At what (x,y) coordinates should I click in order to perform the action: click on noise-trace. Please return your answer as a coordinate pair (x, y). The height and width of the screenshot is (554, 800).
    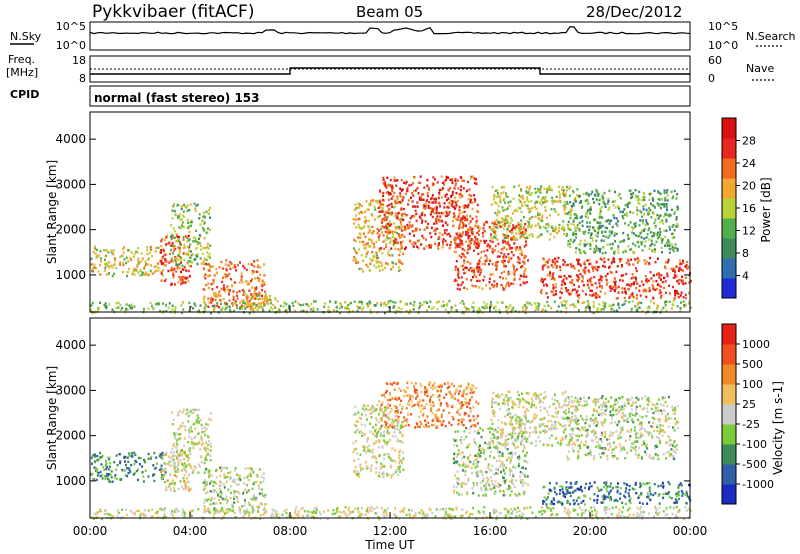
    Looking at the image, I should click on (390, 30).